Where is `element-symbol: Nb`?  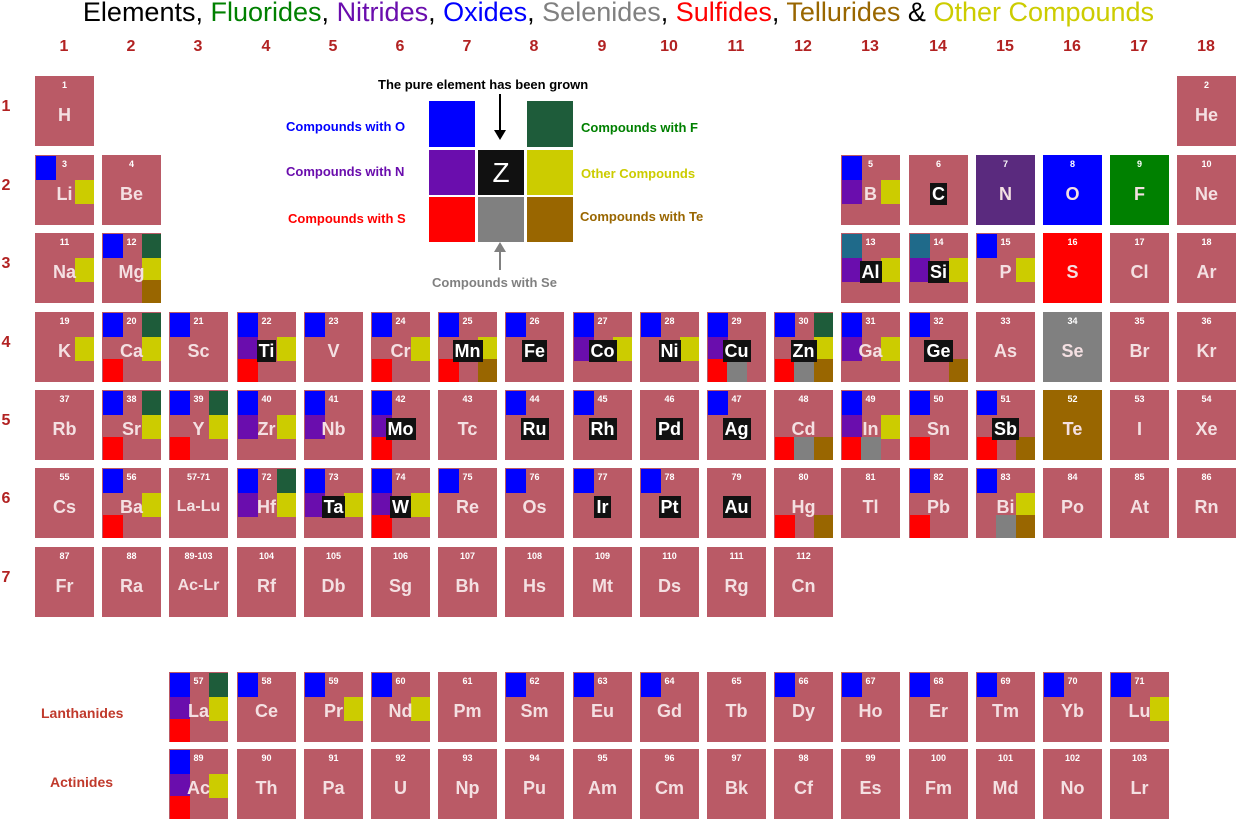
element-symbol: Nb is located at coordinates (333, 429).